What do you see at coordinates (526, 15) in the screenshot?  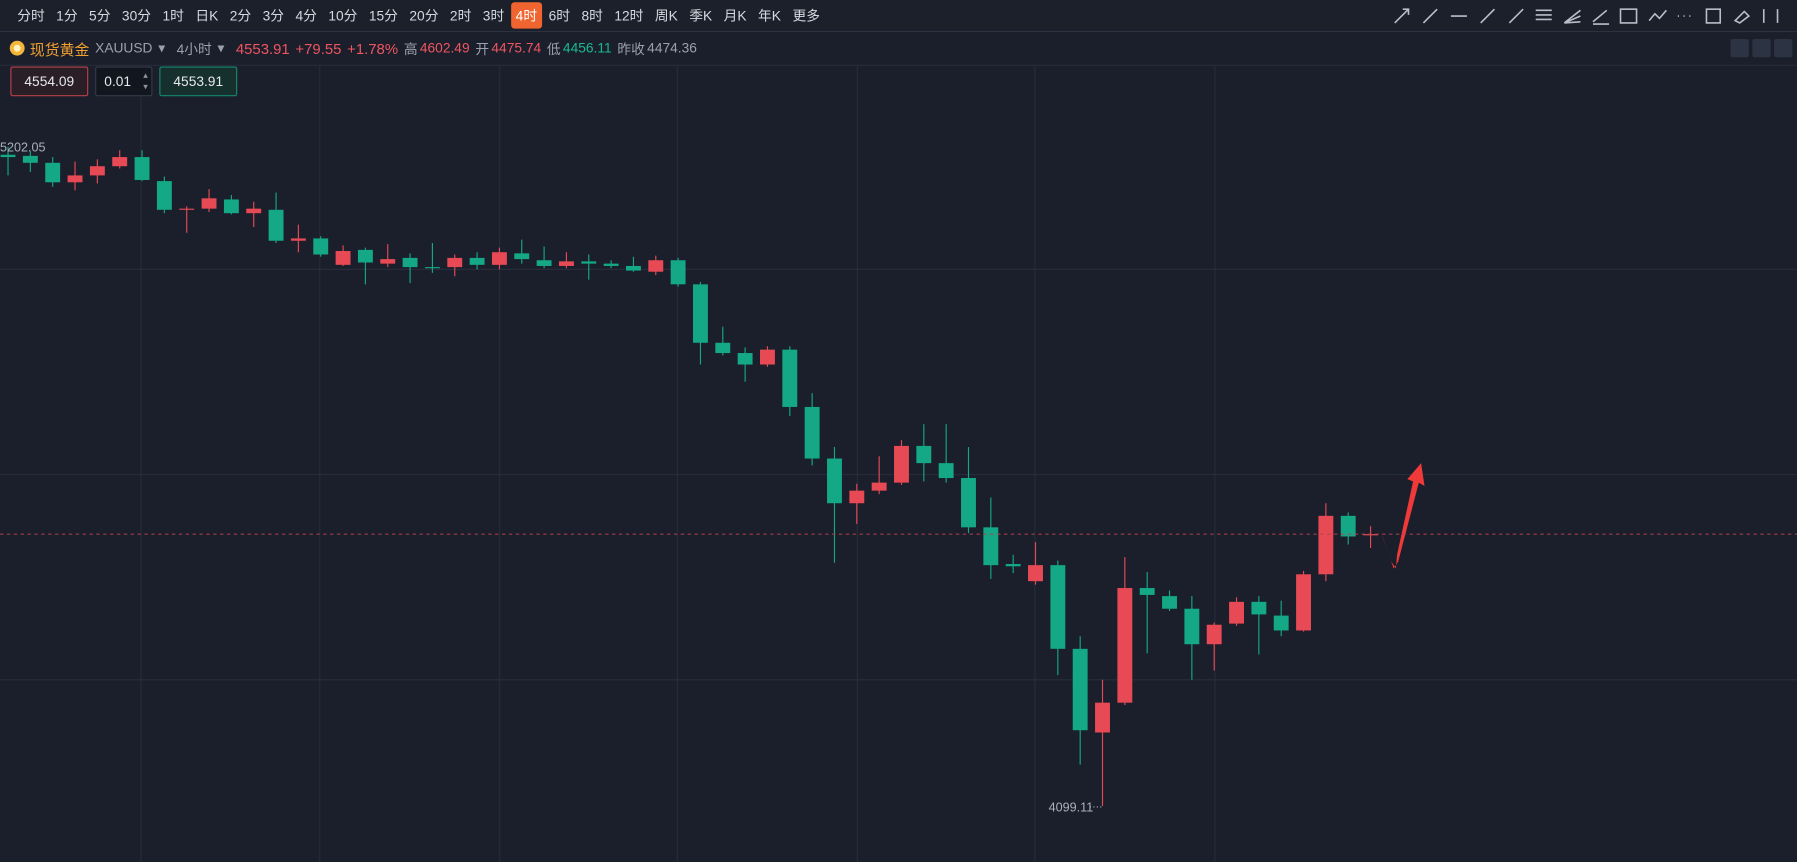 I see `period-tab: 4时` at bounding box center [526, 15].